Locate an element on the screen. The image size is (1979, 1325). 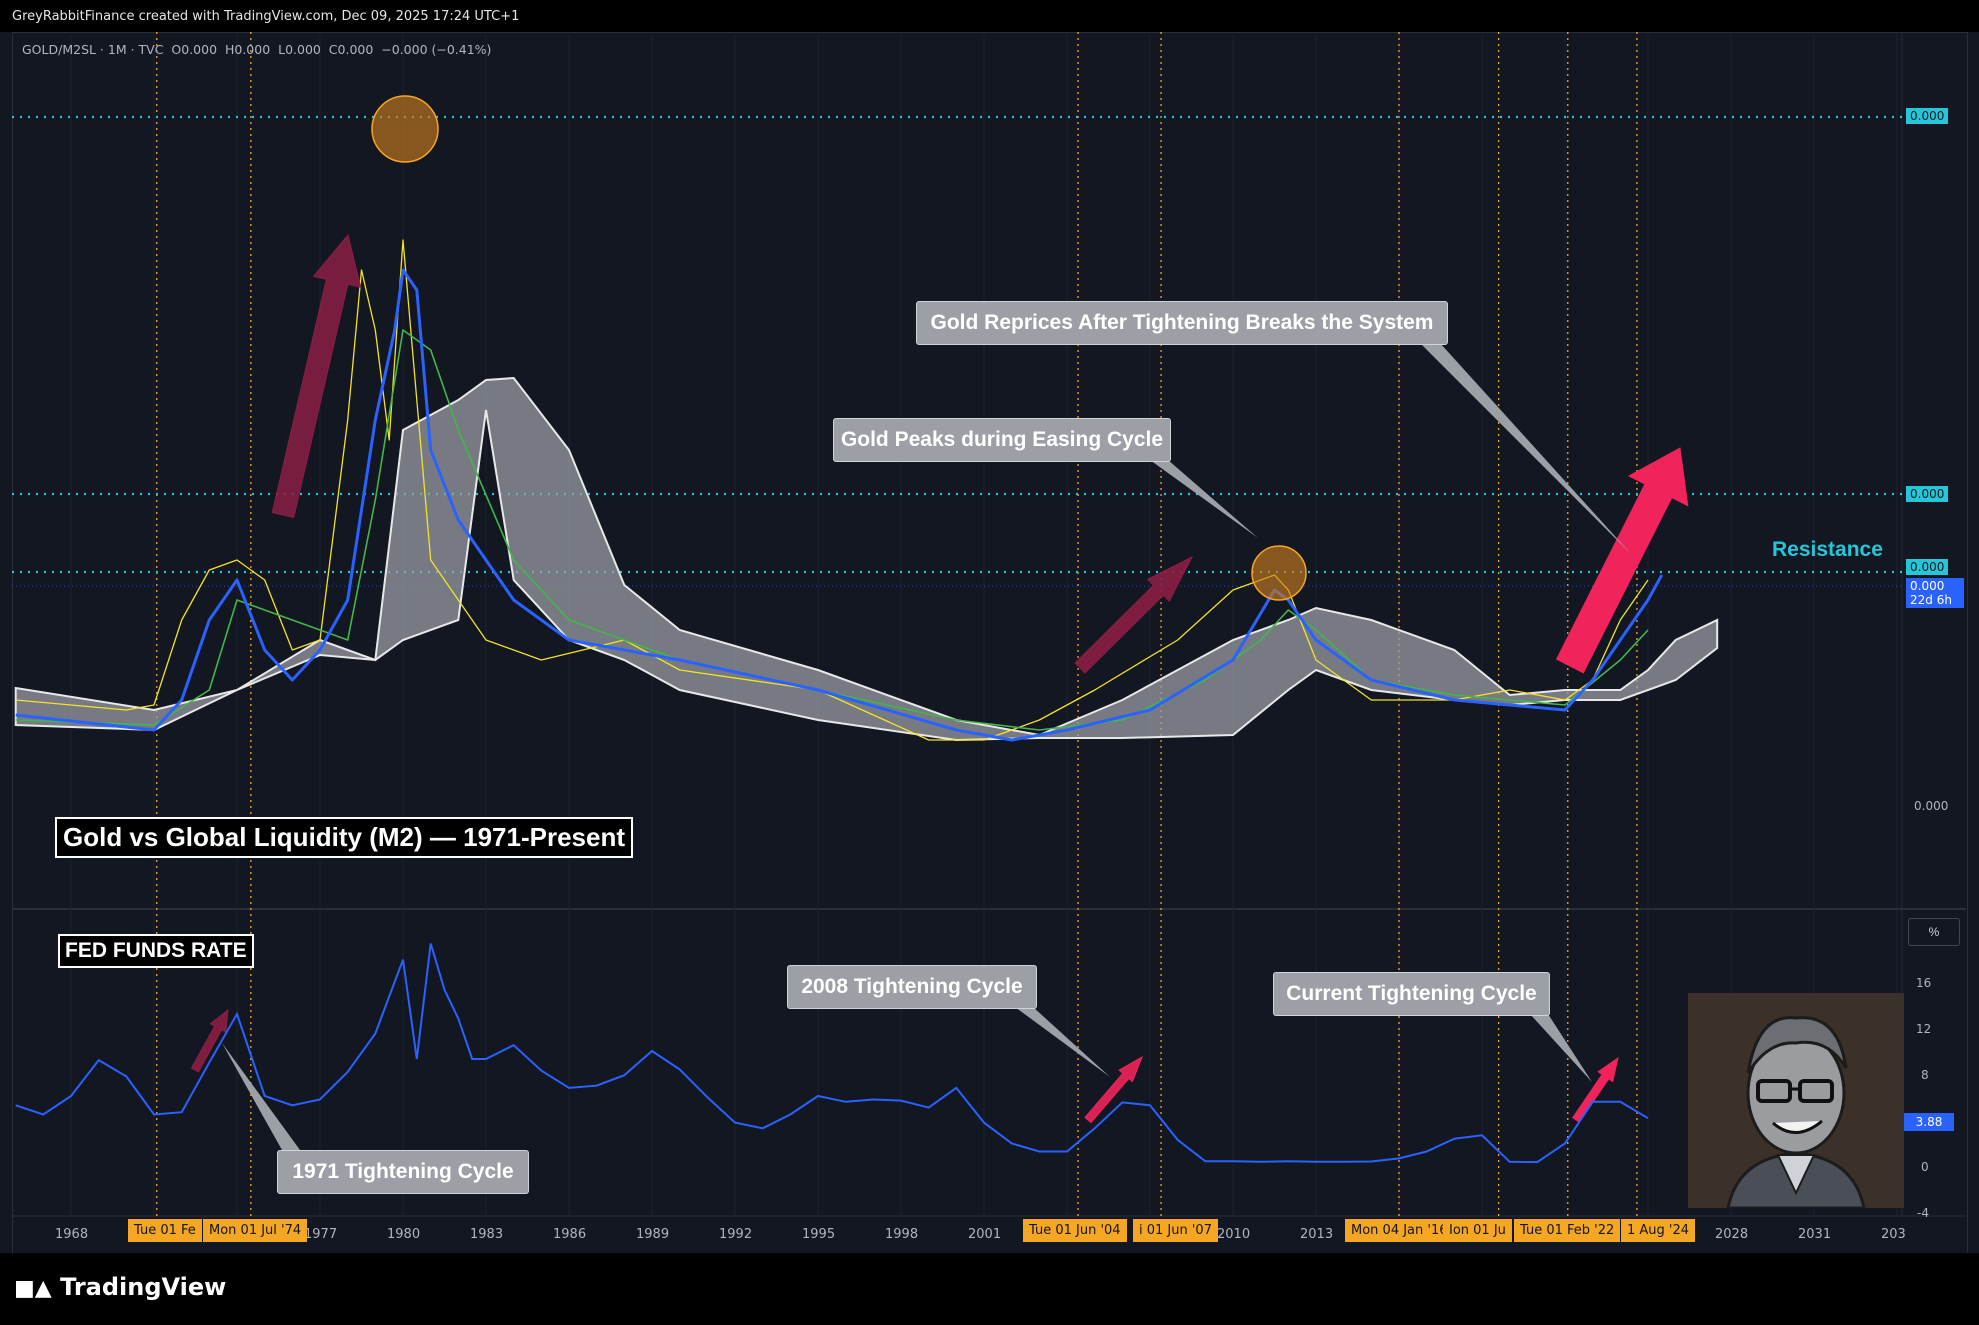
fed-funds-line is located at coordinates (832, 1053).